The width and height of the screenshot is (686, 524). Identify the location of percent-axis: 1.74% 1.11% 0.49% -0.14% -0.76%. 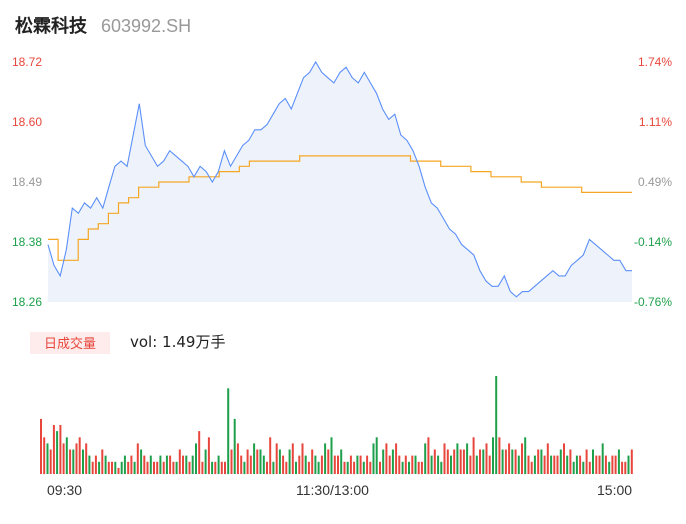
(653, 182).